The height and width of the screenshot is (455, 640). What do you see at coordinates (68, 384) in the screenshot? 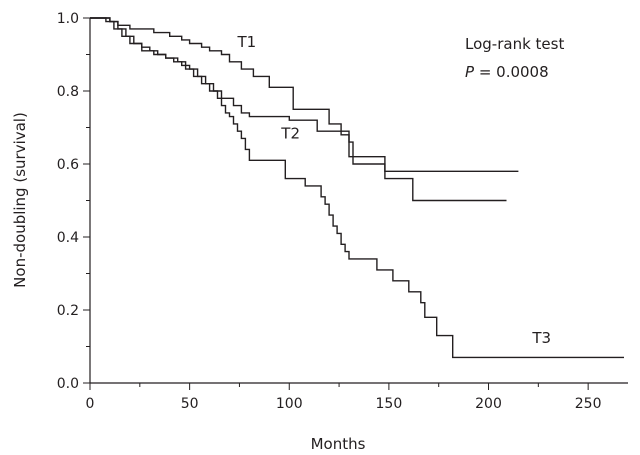
I see `y-tick-label: 0.0` at bounding box center [68, 384].